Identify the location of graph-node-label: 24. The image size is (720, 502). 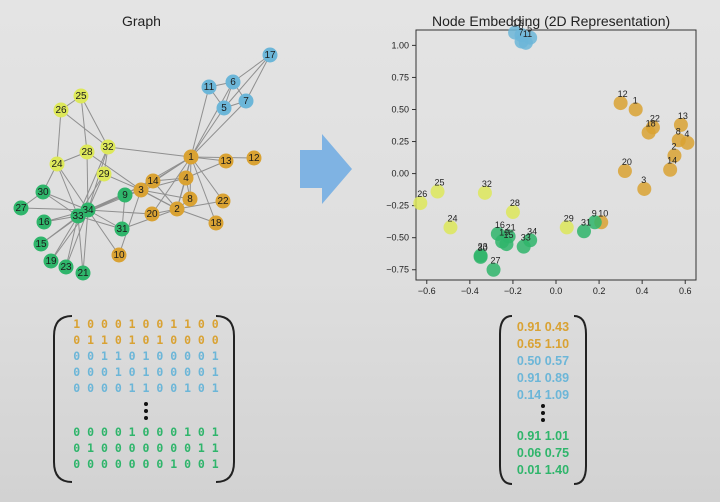
(57, 164).